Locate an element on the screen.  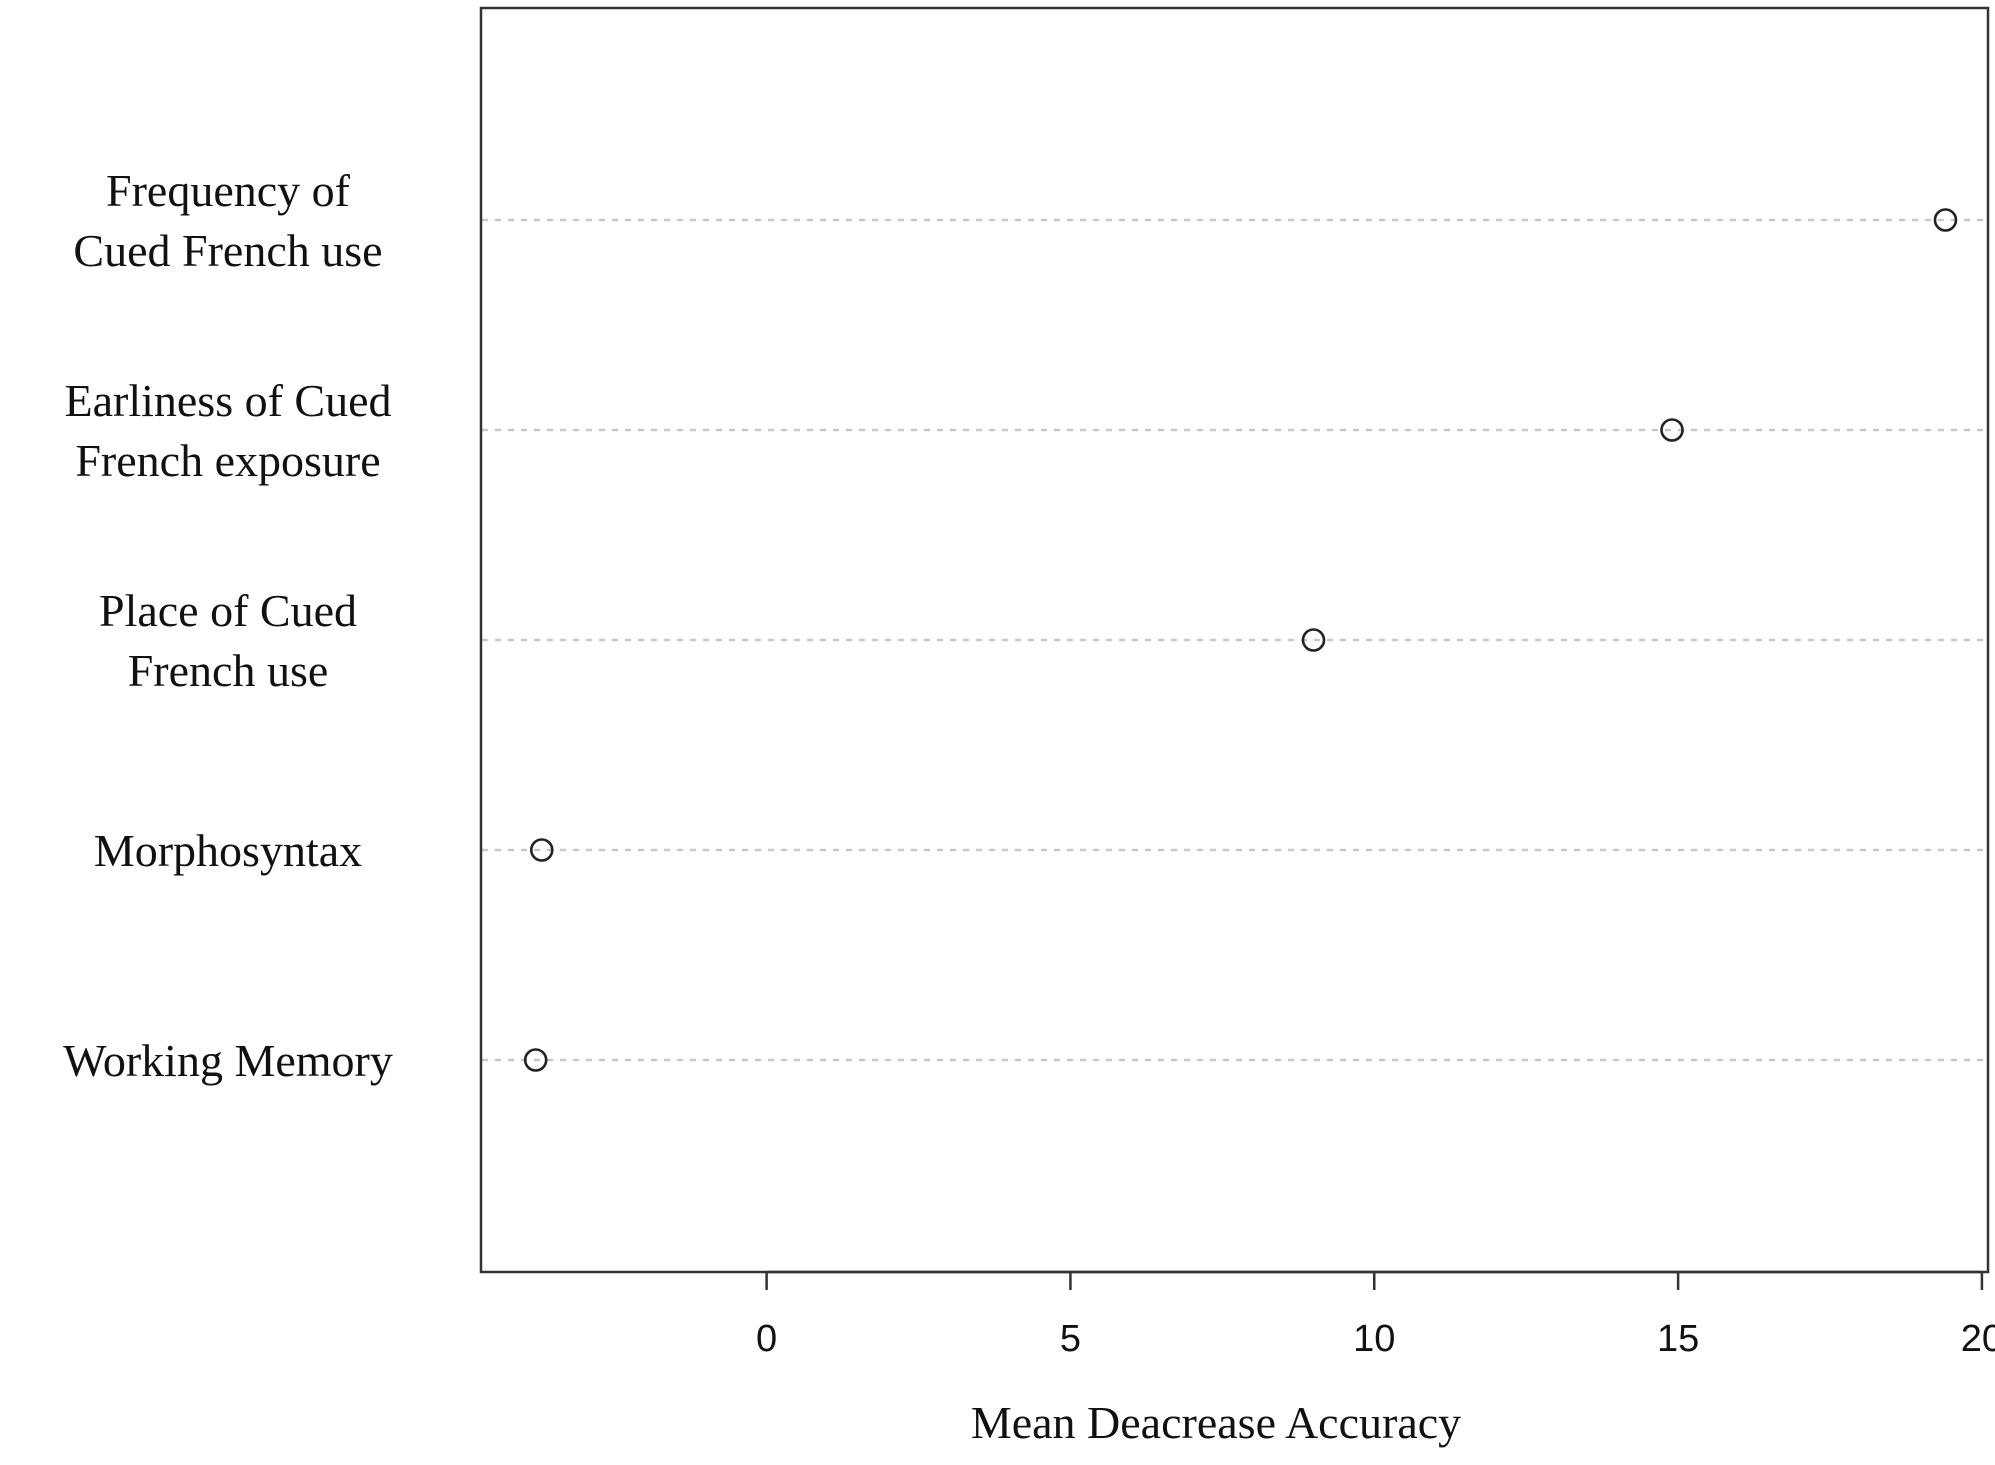
category-label-line: Morphosyntax is located at coordinates (228, 850).